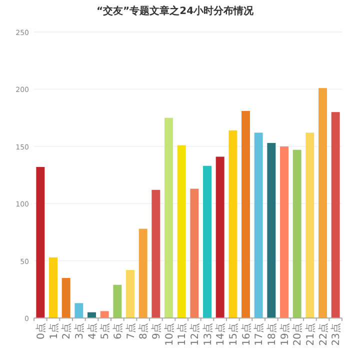 The height and width of the screenshot is (350, 350). Describe the element at coordinates (92, 331) in the screenshot. I see `x-tick-label: 4点` at that location.